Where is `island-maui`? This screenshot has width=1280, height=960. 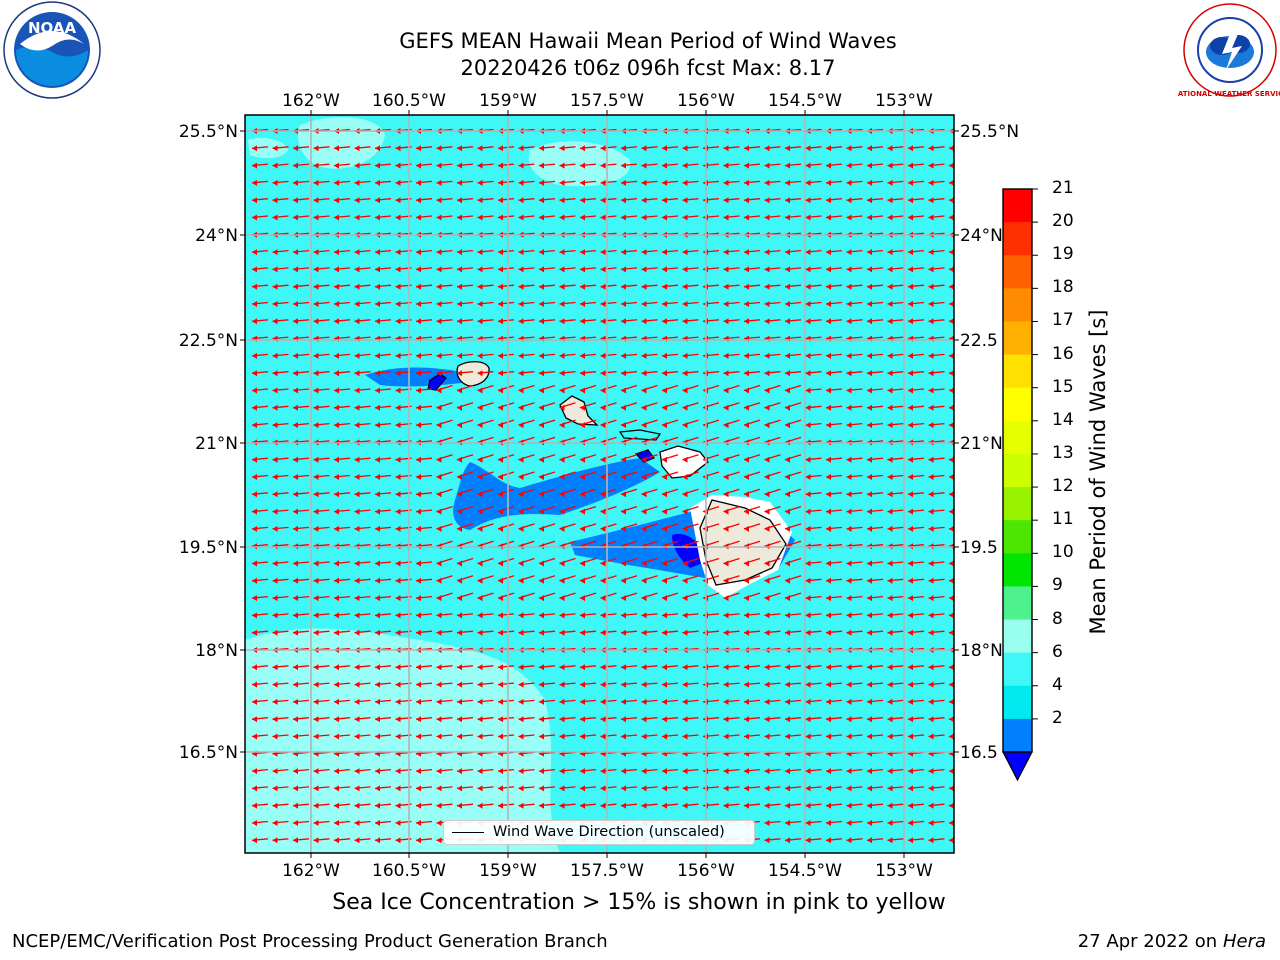 island-maui is located at coordinates (684, 462).